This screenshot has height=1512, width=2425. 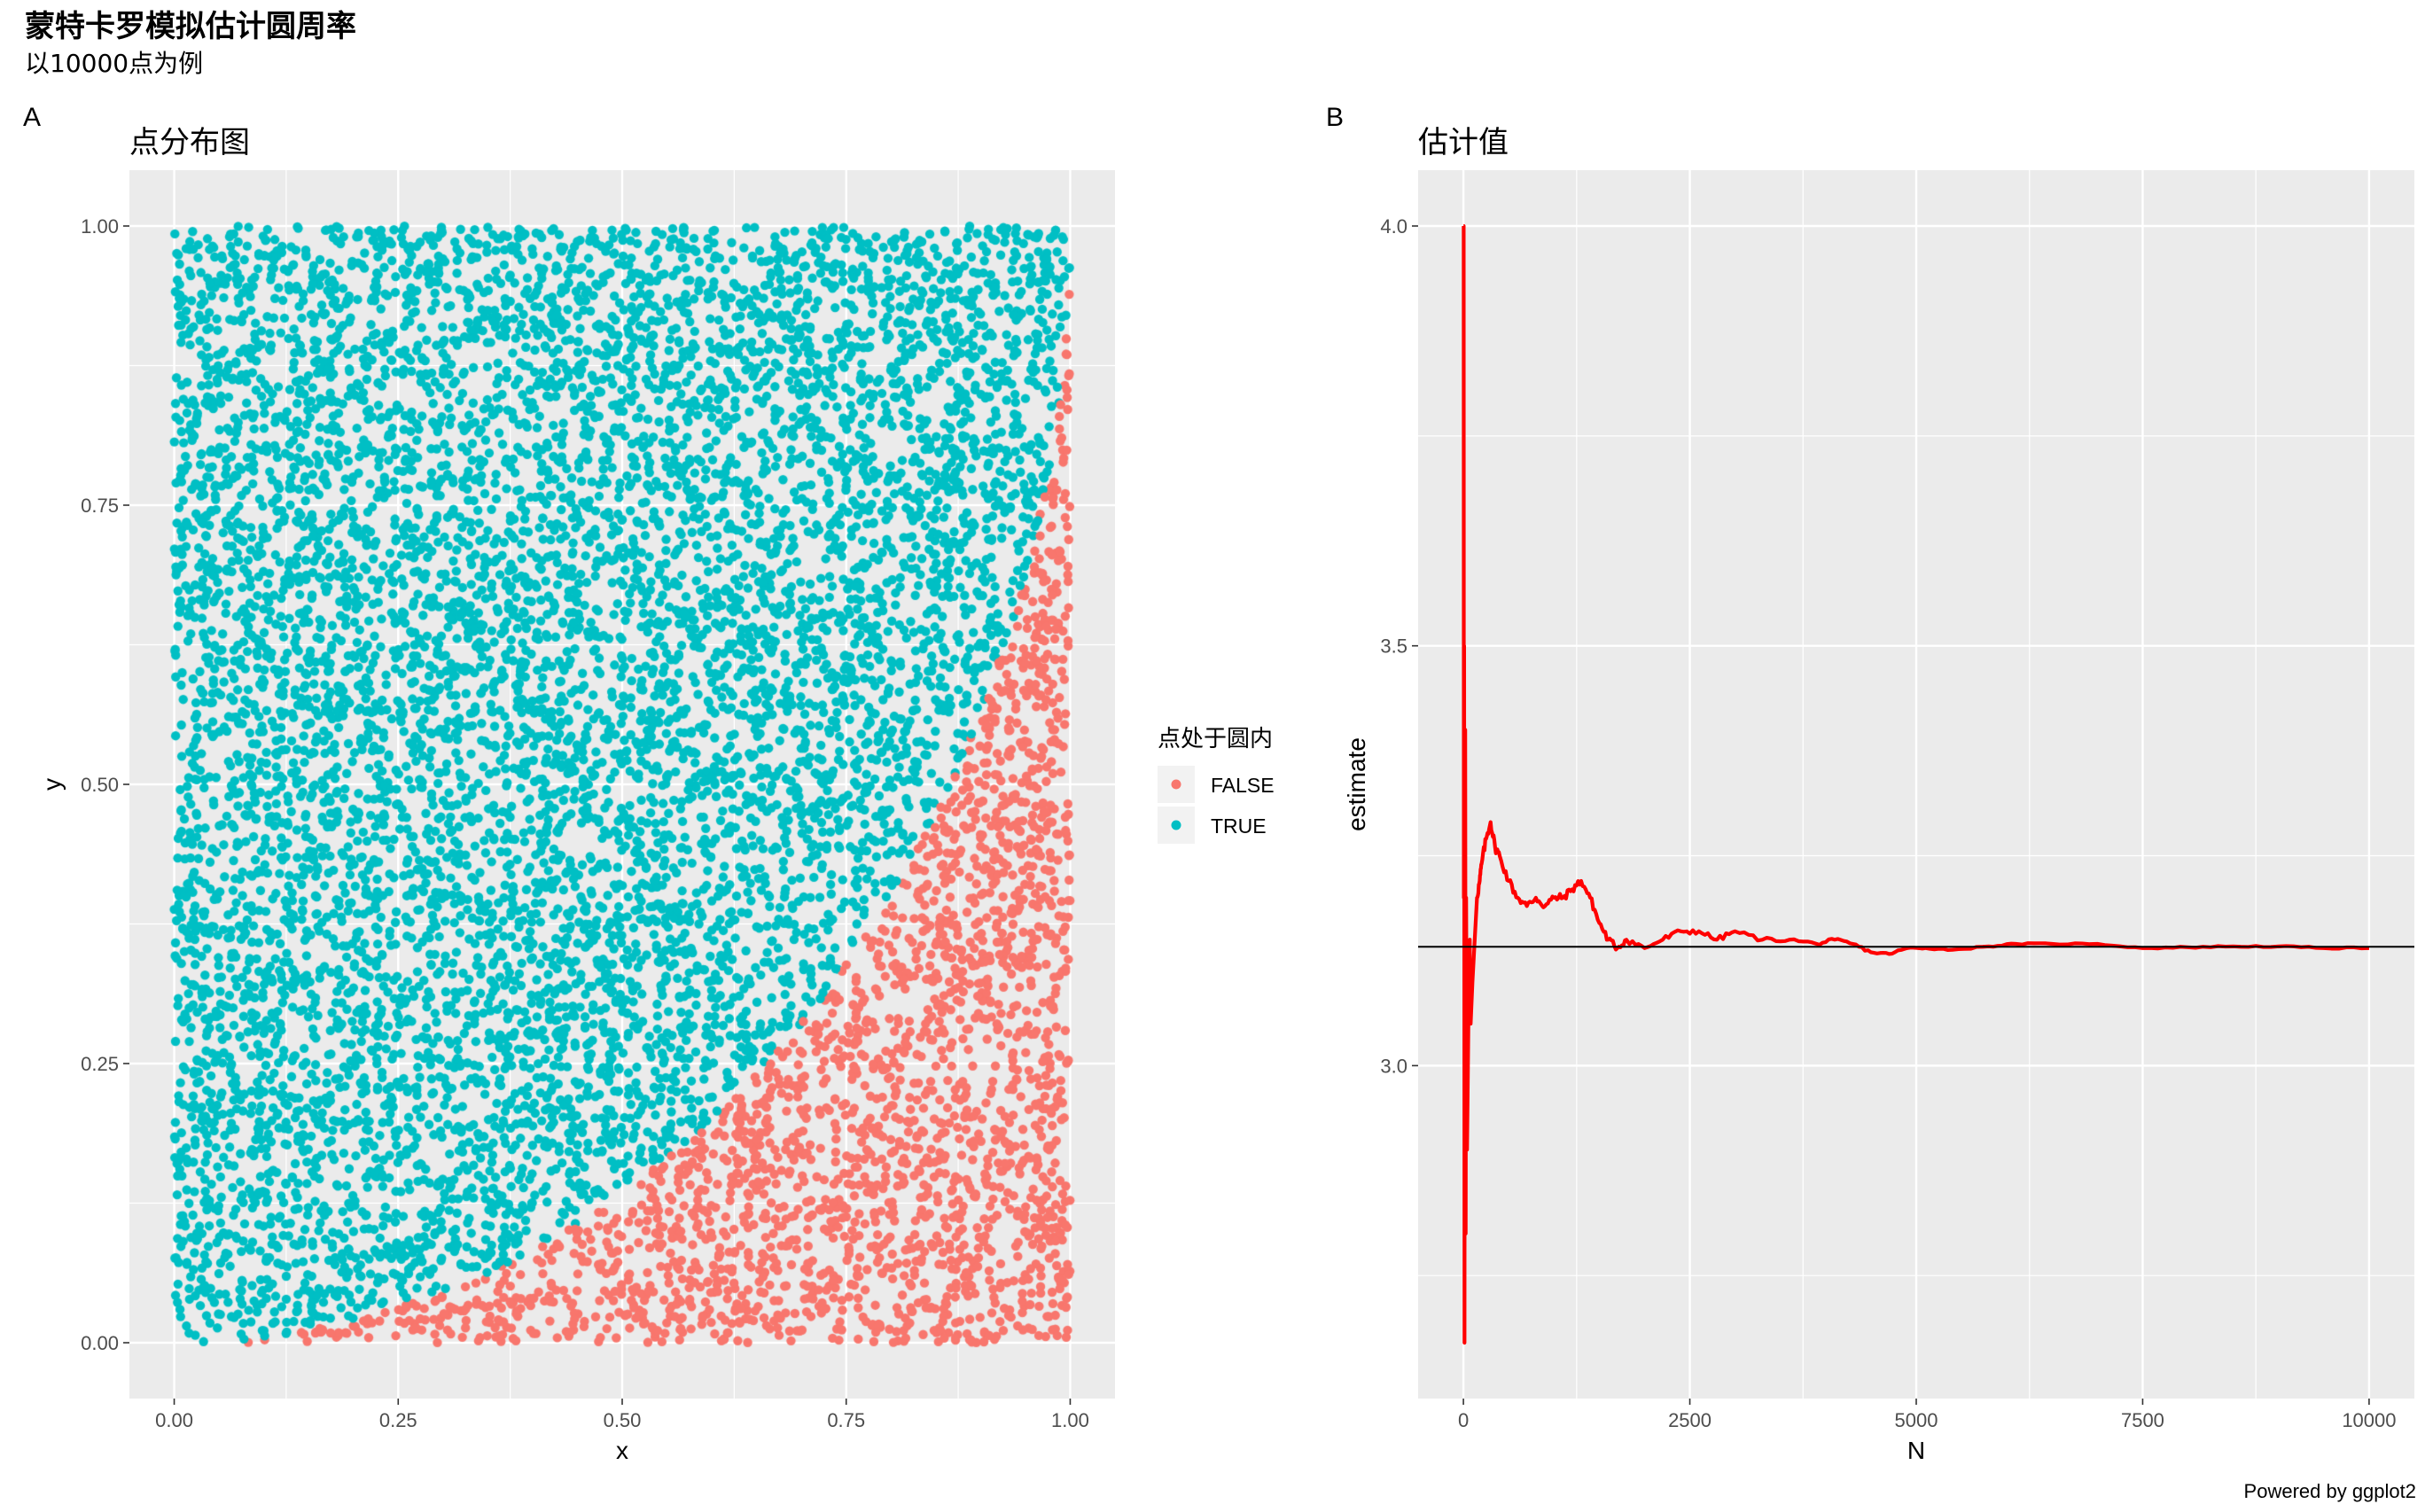 What do you see at coordinates (1690, 1420) in the screenshot?
I see `estimate-x-tick-label: 2500` at bounding box center [1690, 1420].